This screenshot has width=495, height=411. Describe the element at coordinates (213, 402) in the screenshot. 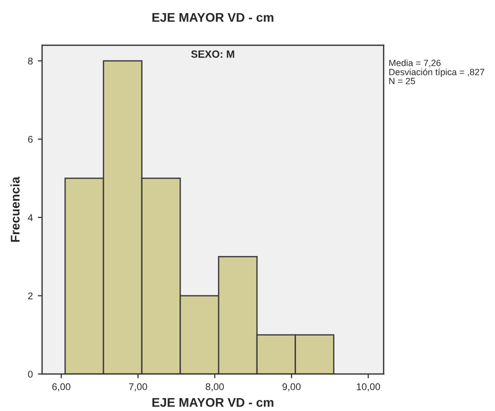

I see `x-axis-title: EJE MAYOR VD - cm` at that location.